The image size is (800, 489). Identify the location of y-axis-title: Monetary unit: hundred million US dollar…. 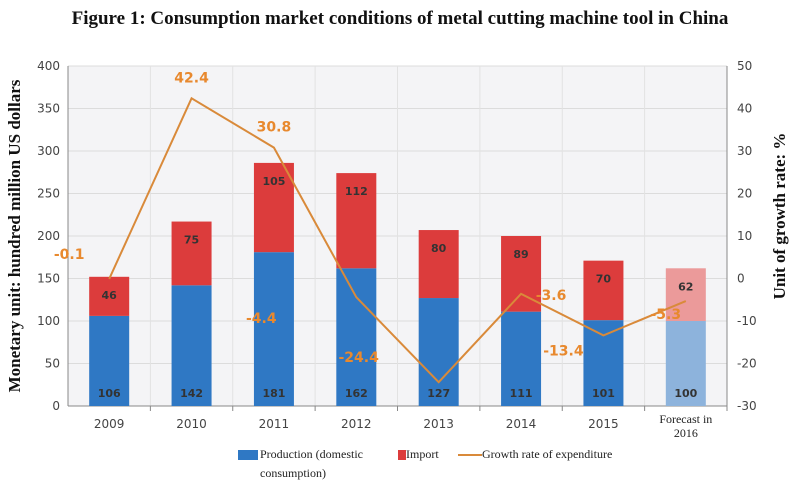
(14, 235).